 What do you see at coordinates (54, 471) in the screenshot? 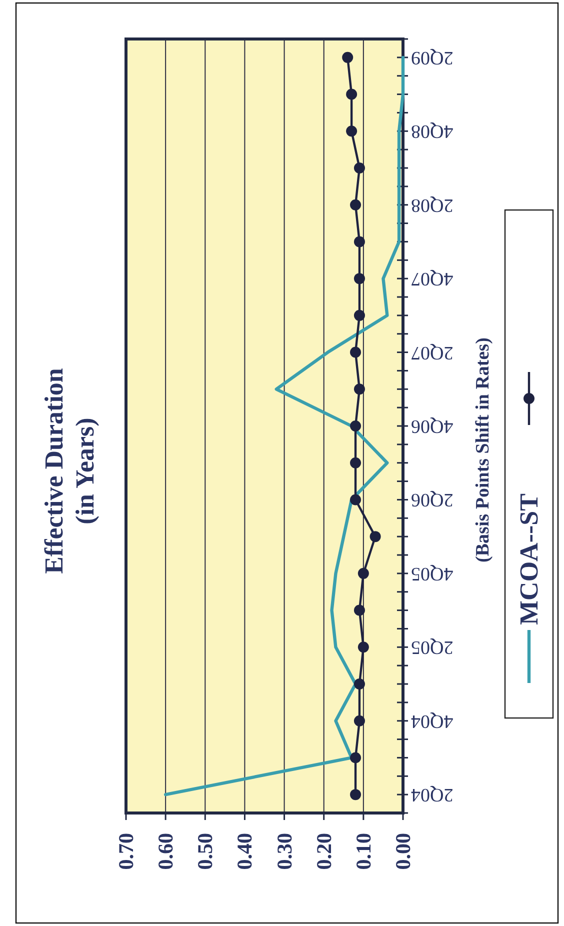
I see `text: Effective Duration` at bounding box center [54, 471].